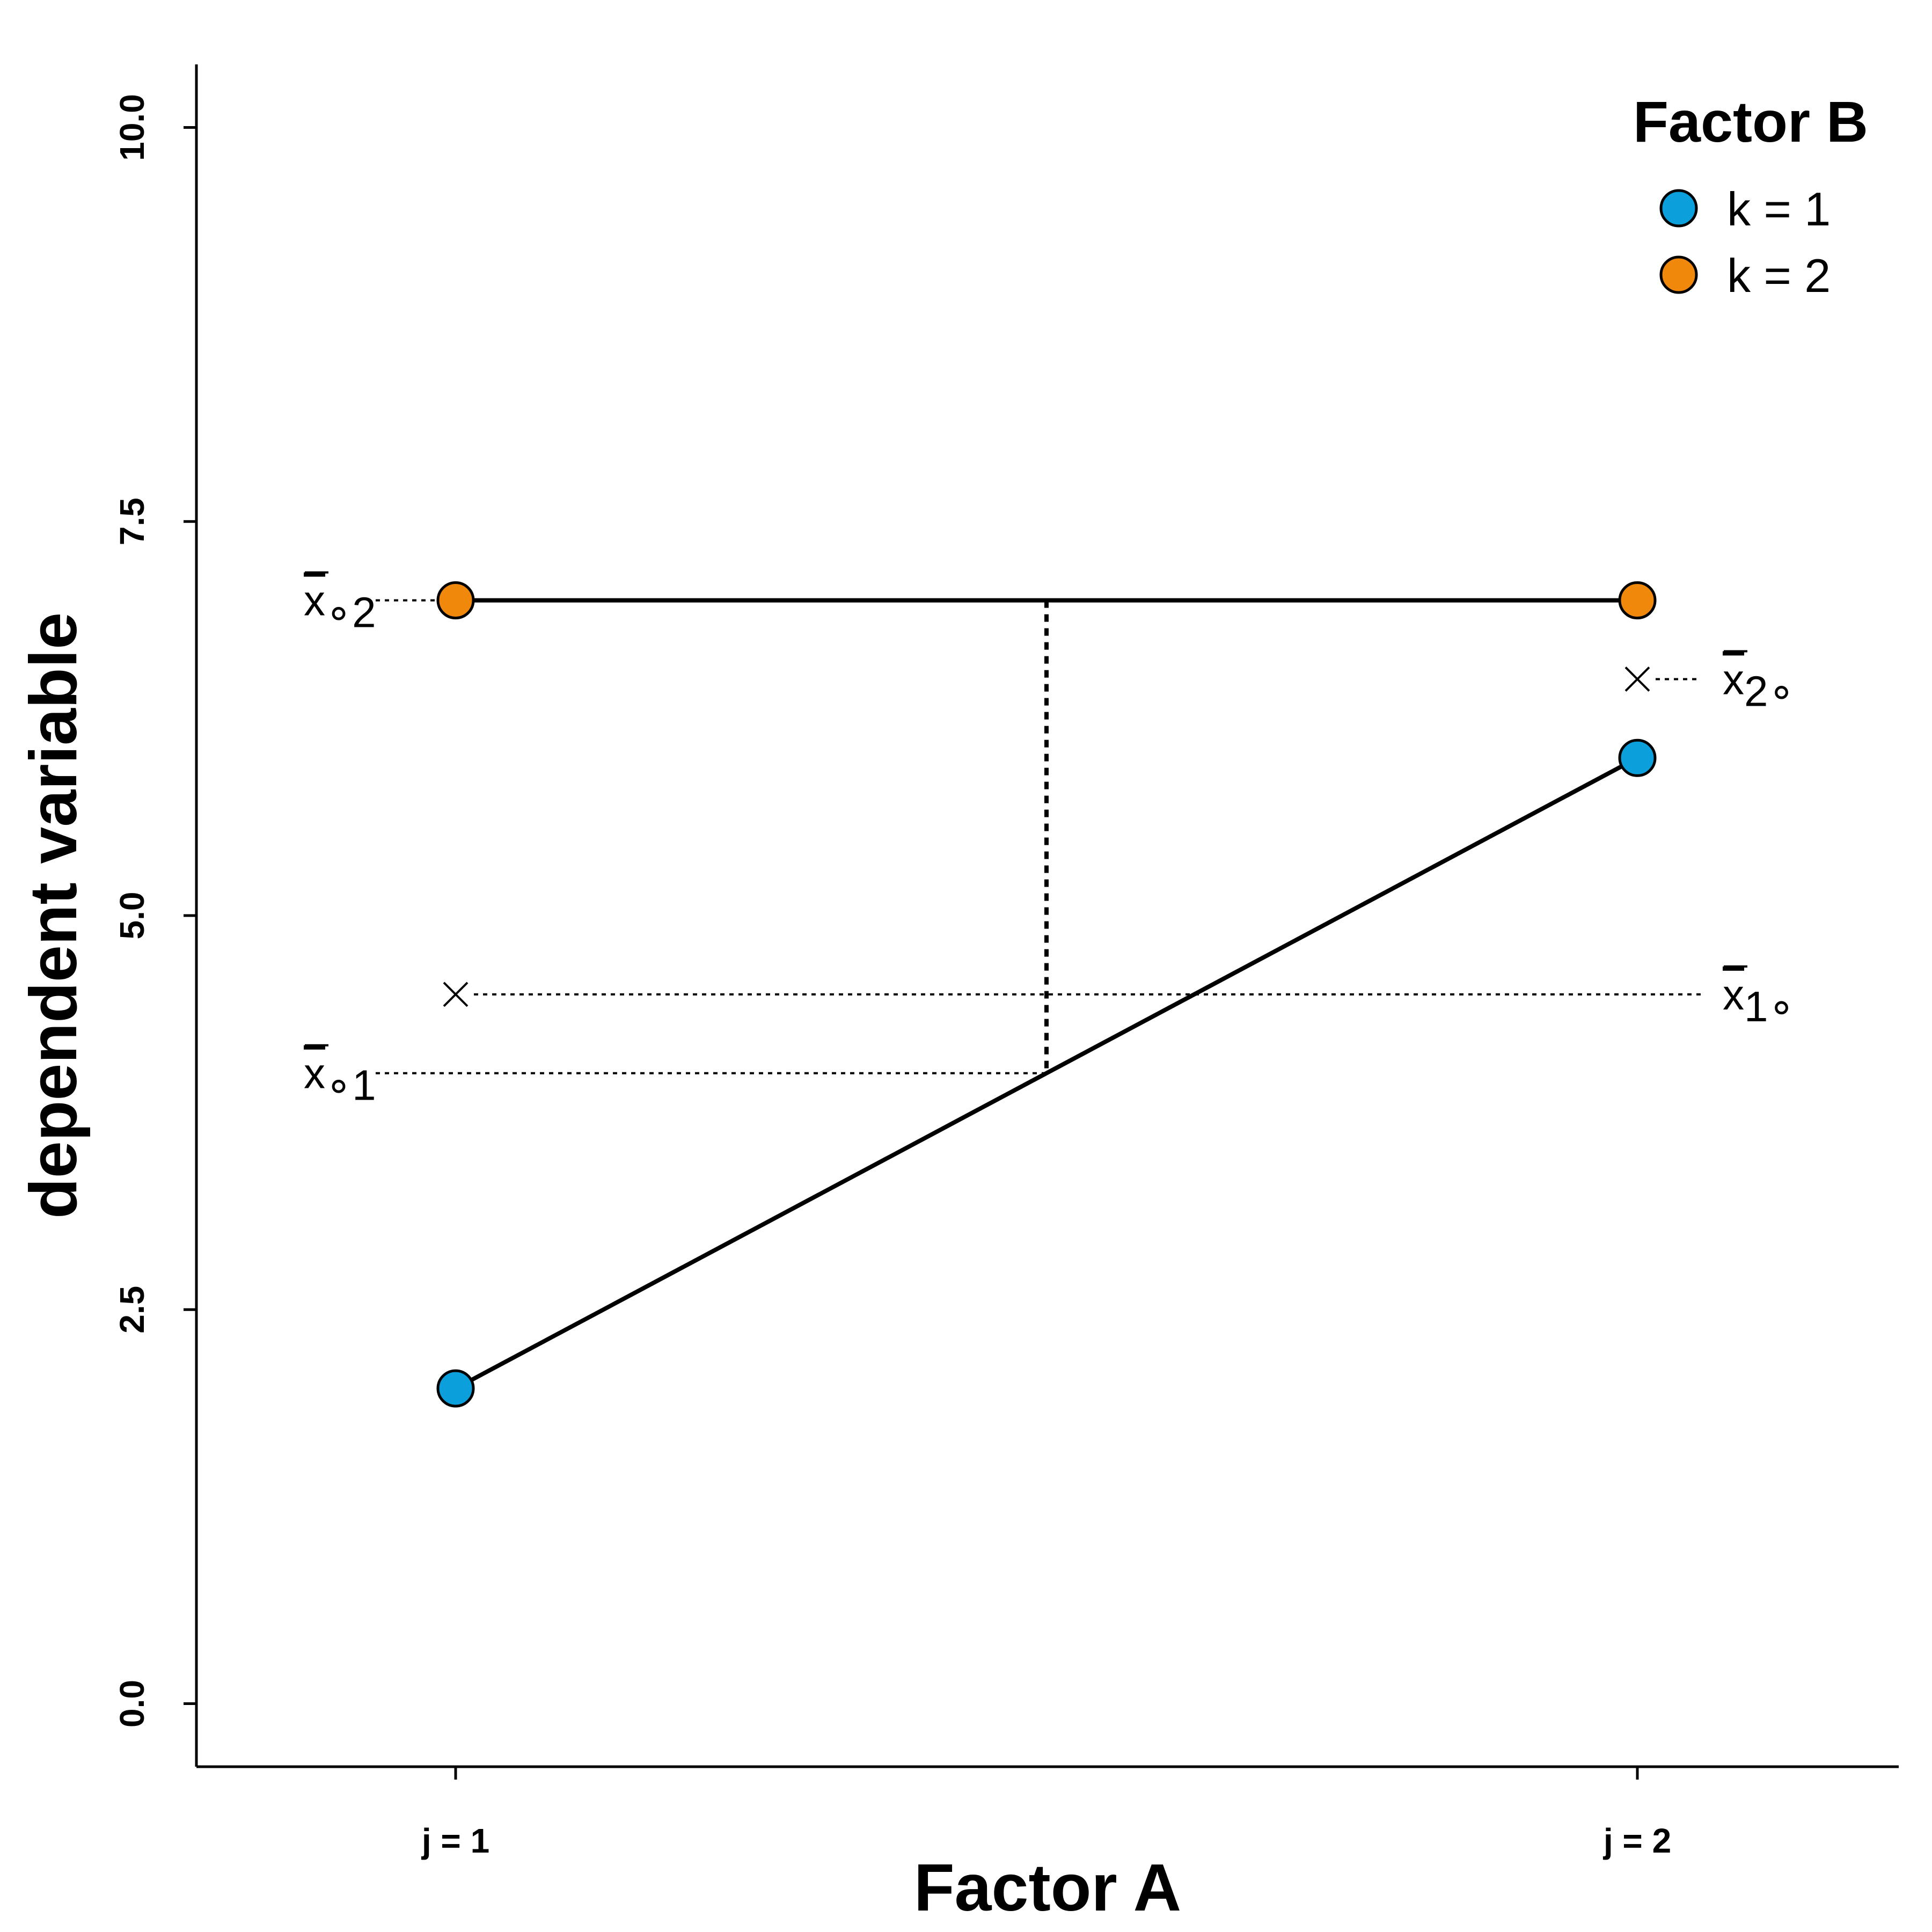 This screenshot has height=1932, width=1932. I want to click on factor-b-mean-label: x∘1, so click(340, 1079).